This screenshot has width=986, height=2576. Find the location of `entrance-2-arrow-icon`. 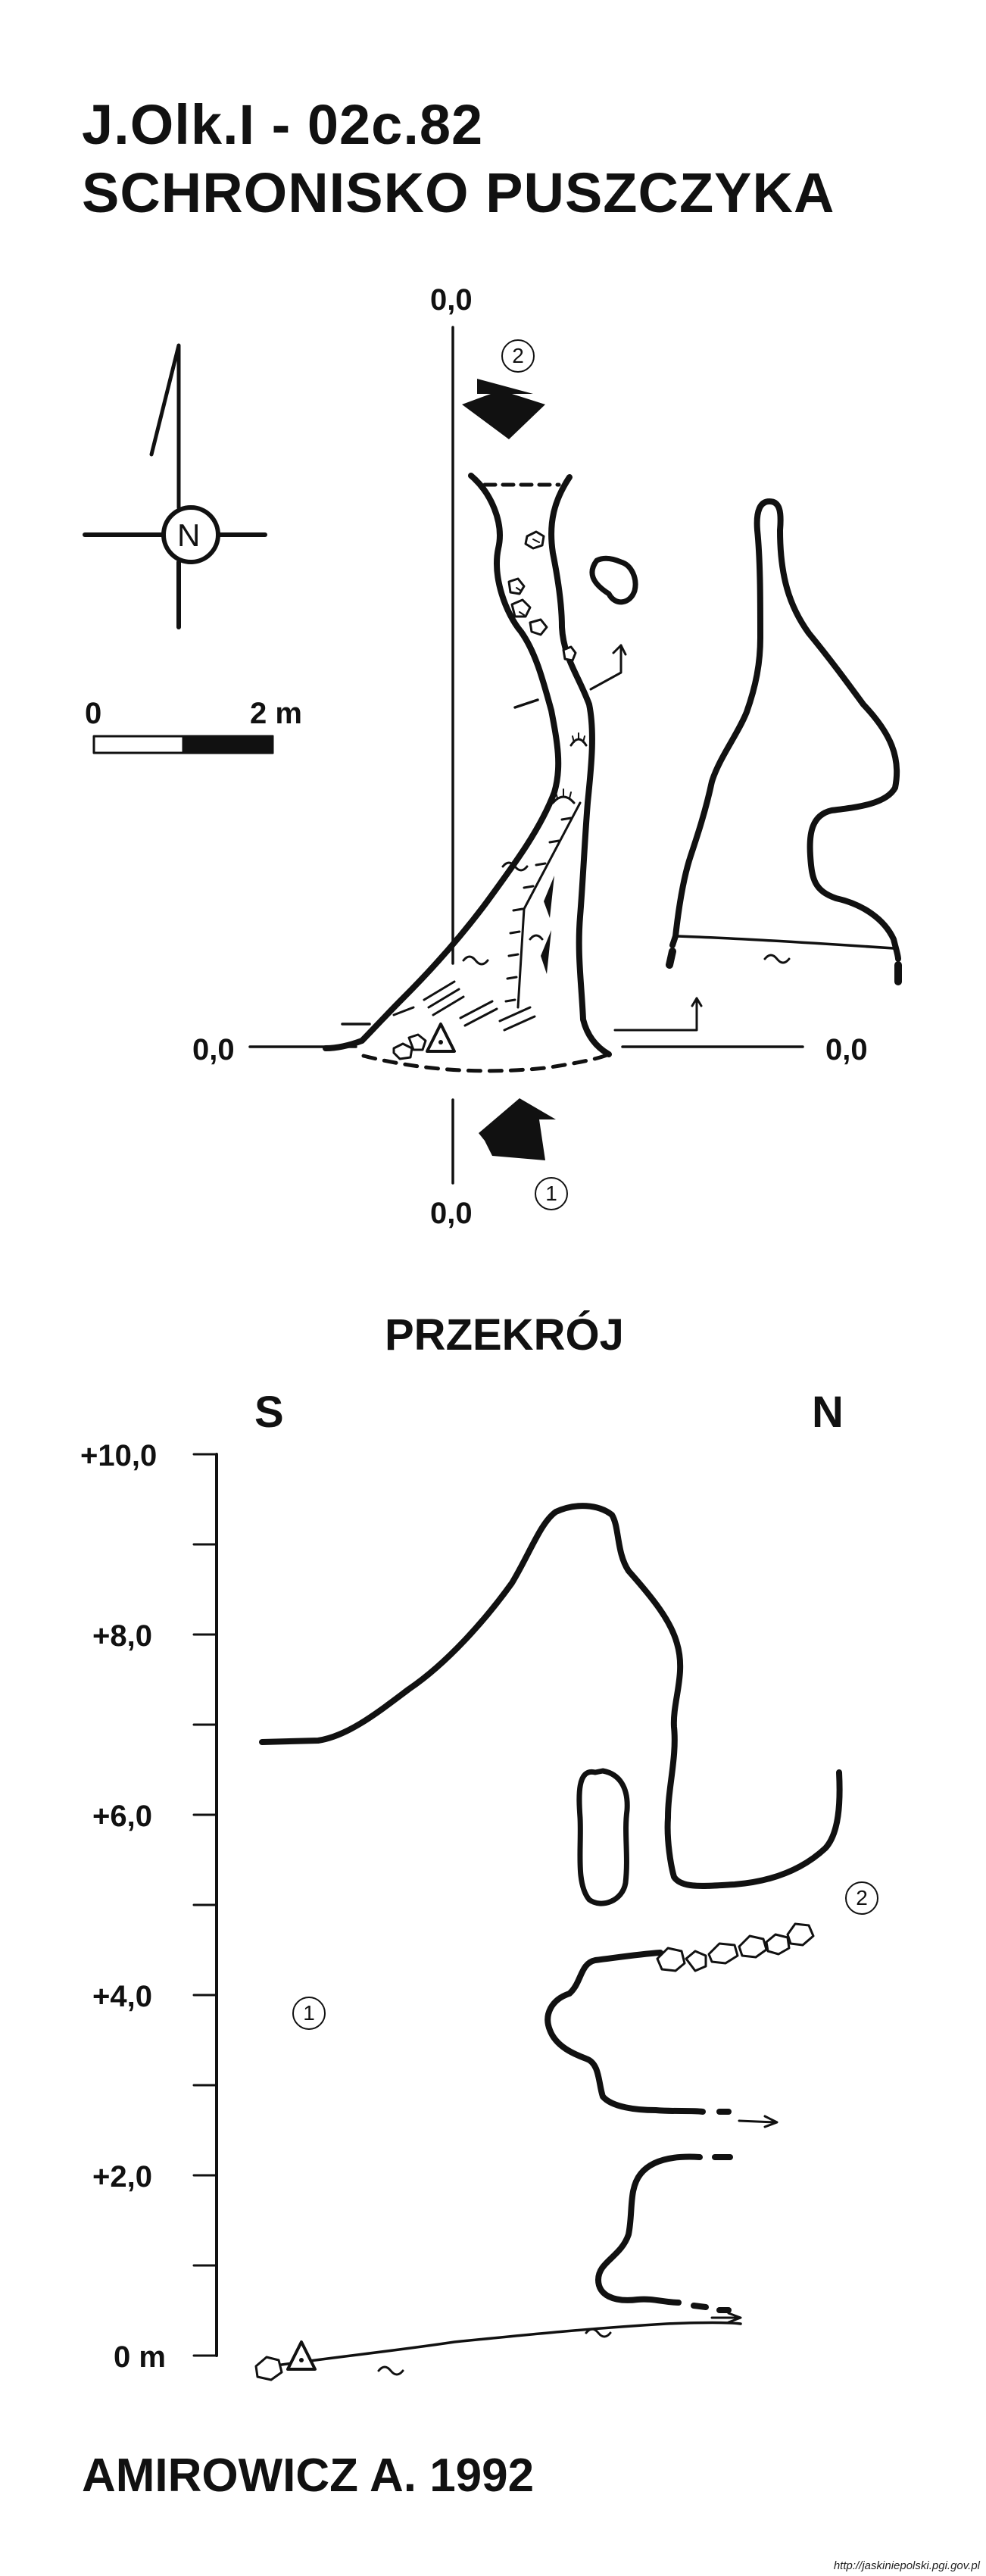

entrance-2-arrow-icon is located at coordinates (503, 409).